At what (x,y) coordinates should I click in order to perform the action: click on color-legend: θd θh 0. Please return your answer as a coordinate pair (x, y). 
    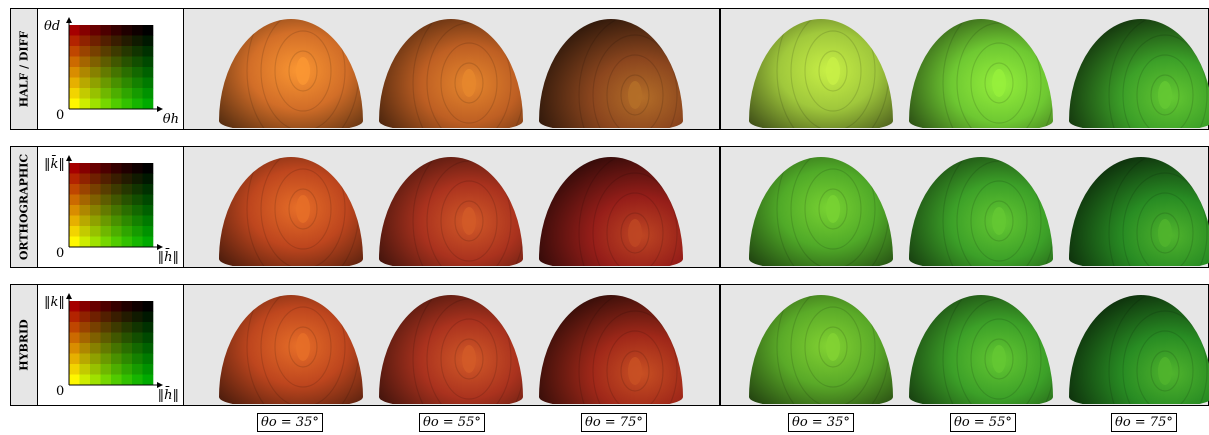
    Looking at the image, I should click on (111, 69).